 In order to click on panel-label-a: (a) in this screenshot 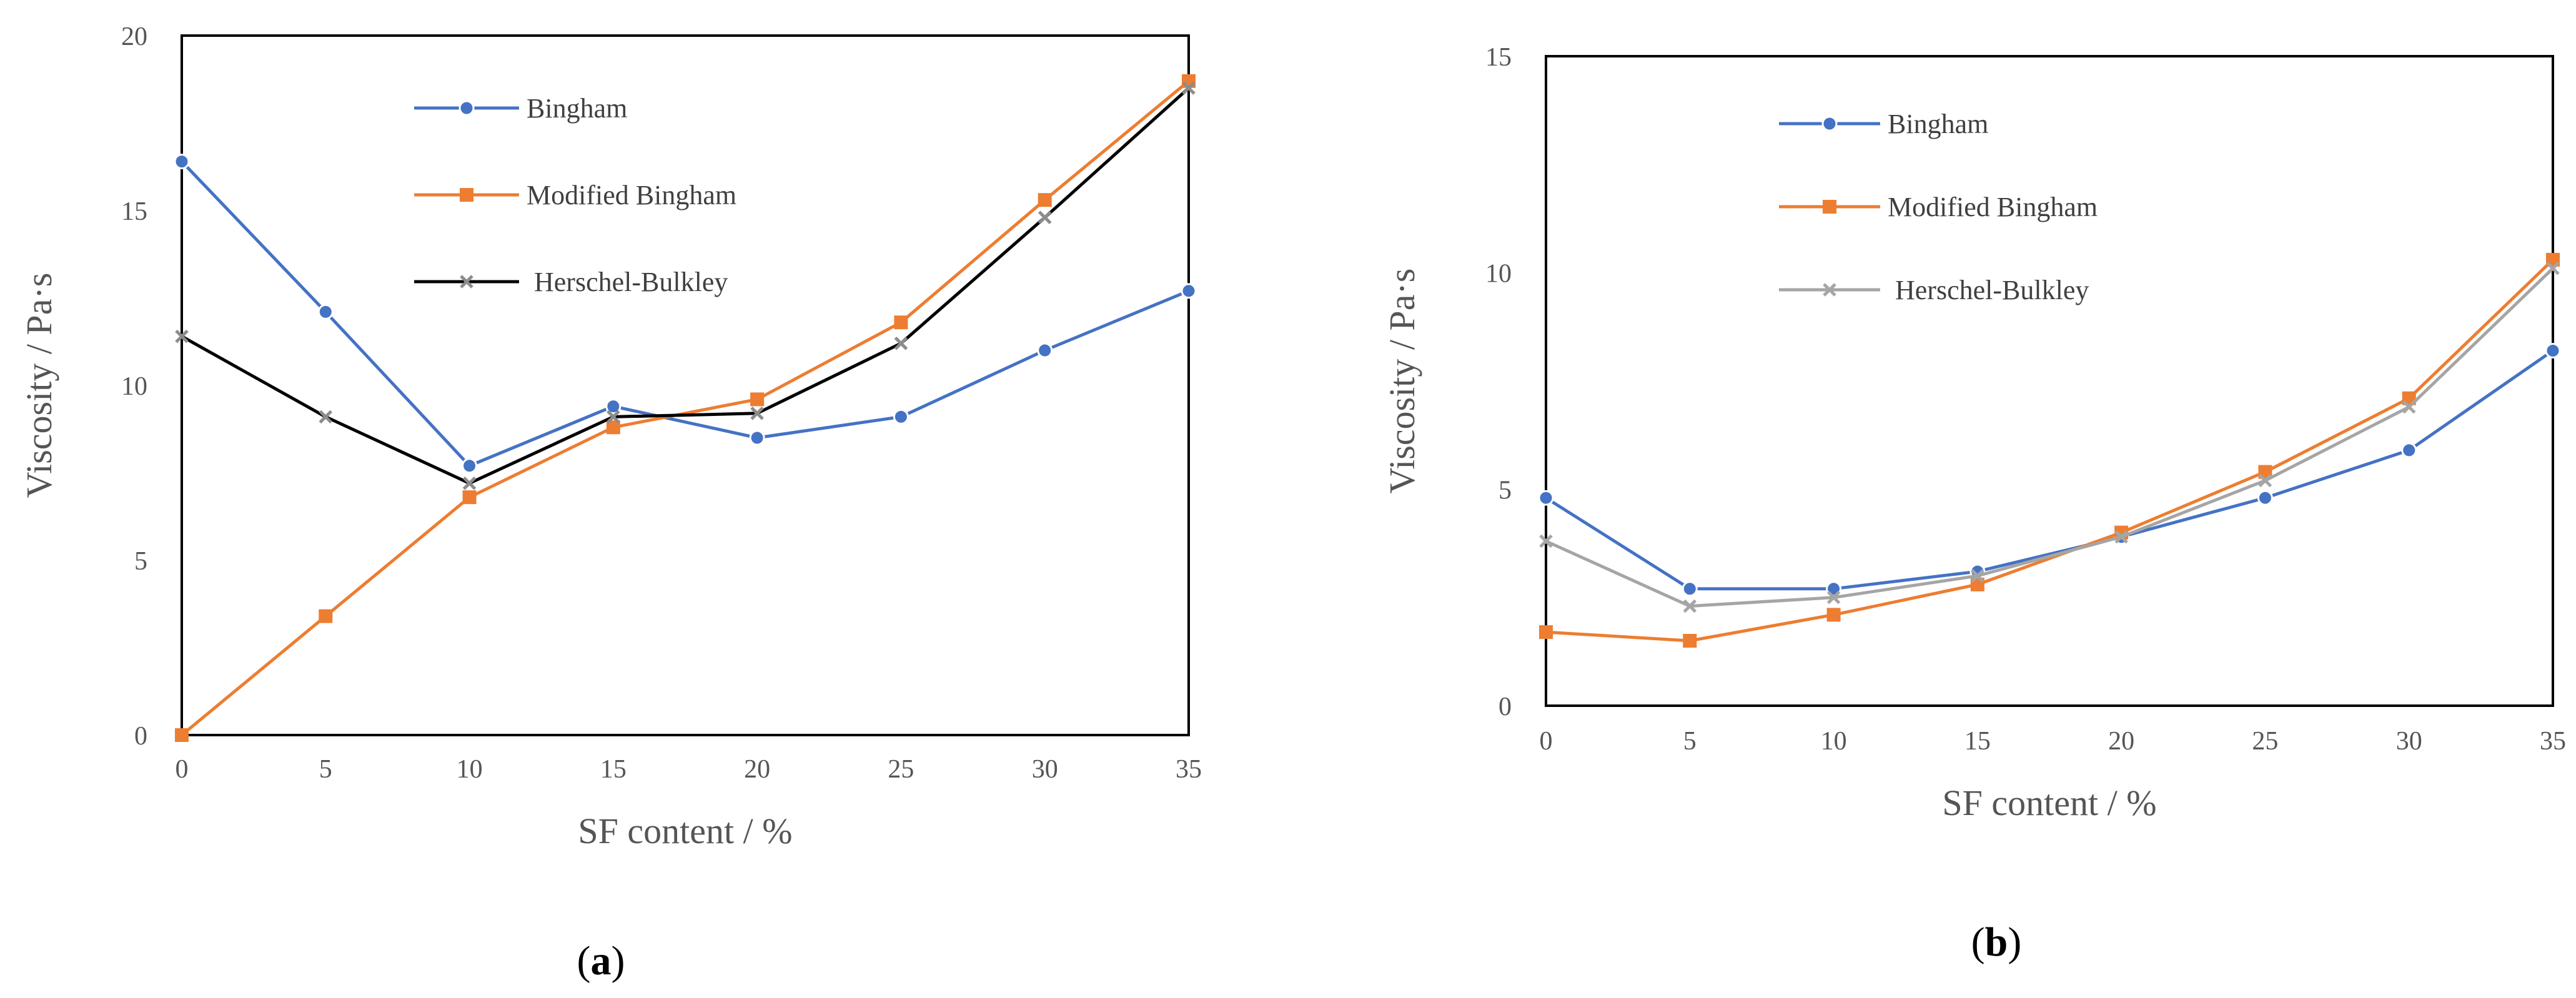, I will do `click(601, 961)`.